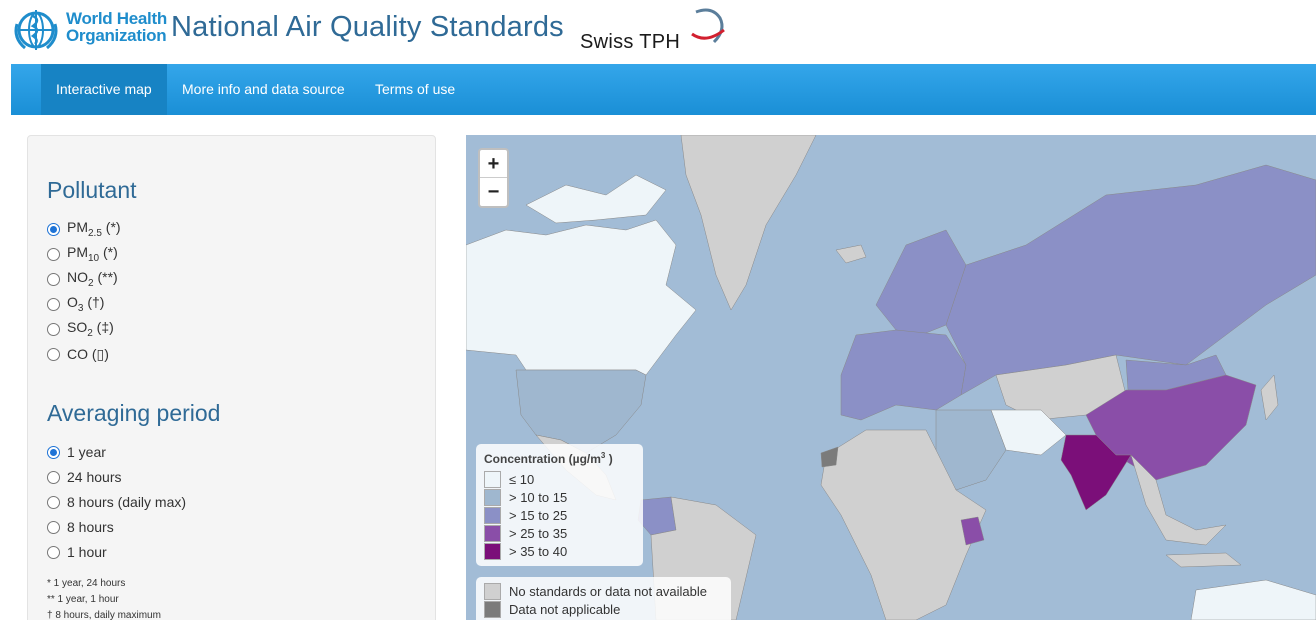 The image size is (1316, 620). Describe the element at coordinates (603, 609) in the screenshot. I see `legend-item: Data not applicable` at that location.